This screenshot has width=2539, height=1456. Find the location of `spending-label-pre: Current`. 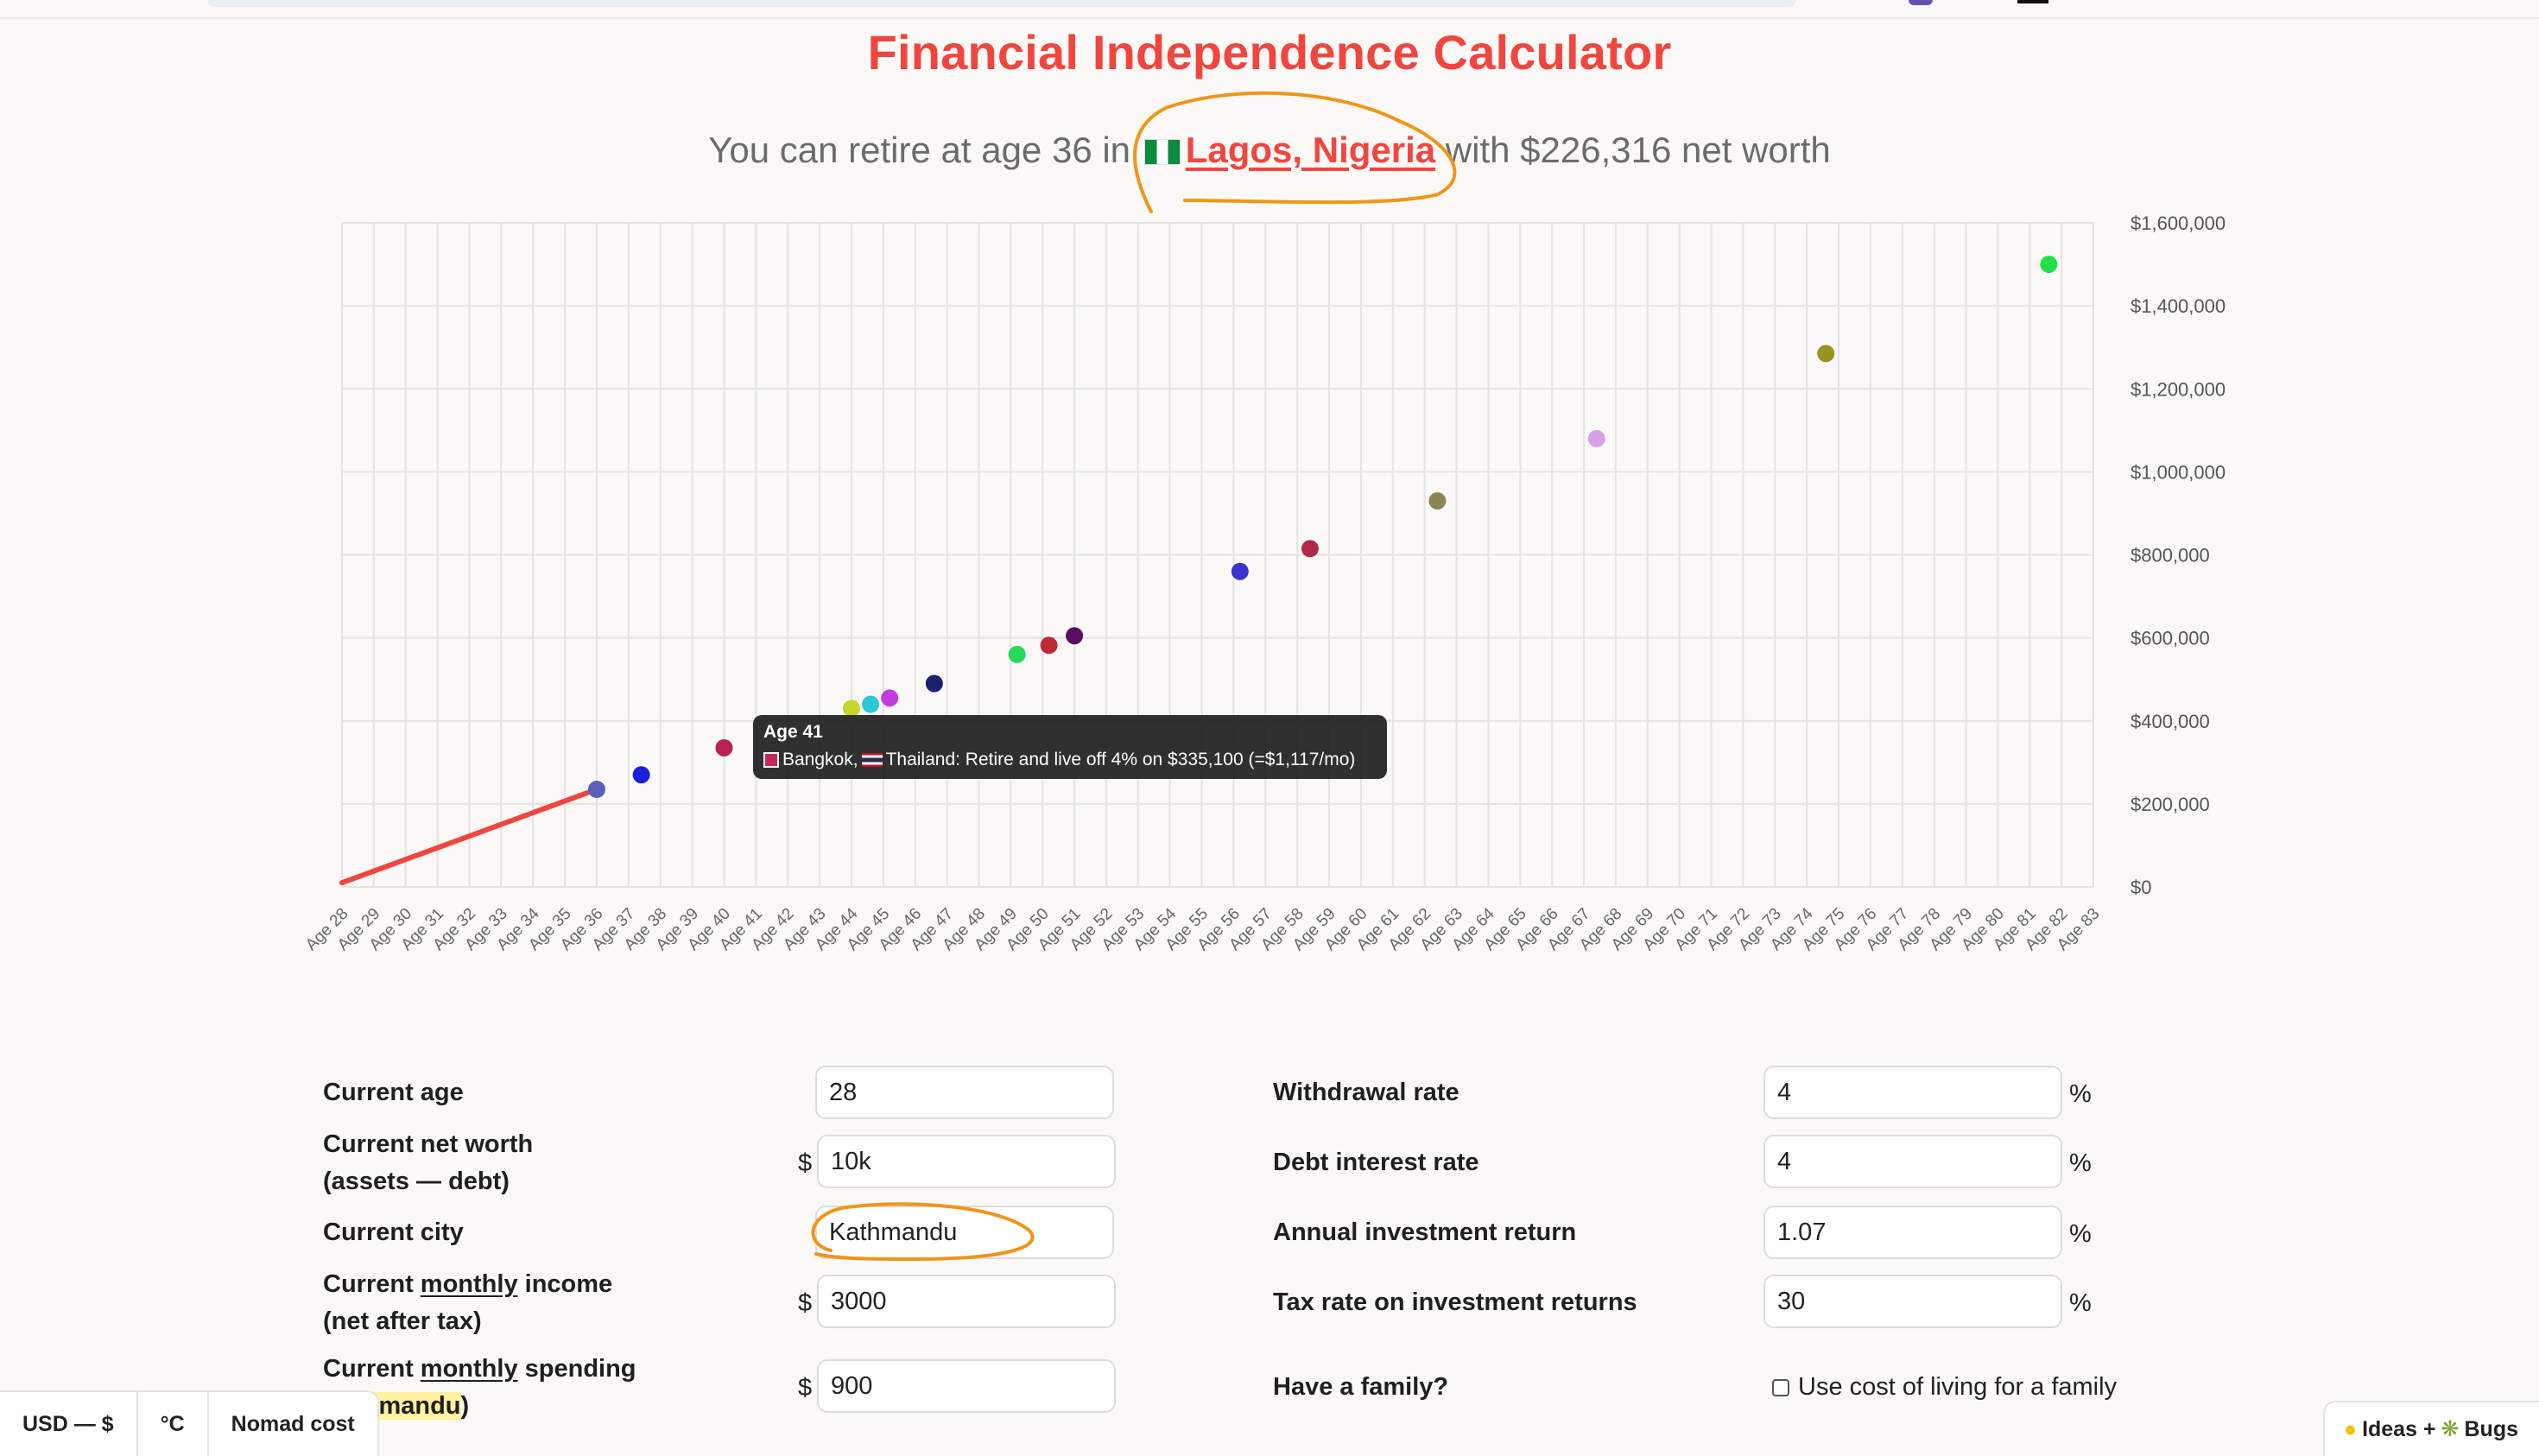

spending-label-pre: Current is located at coordinates (372, 1369).